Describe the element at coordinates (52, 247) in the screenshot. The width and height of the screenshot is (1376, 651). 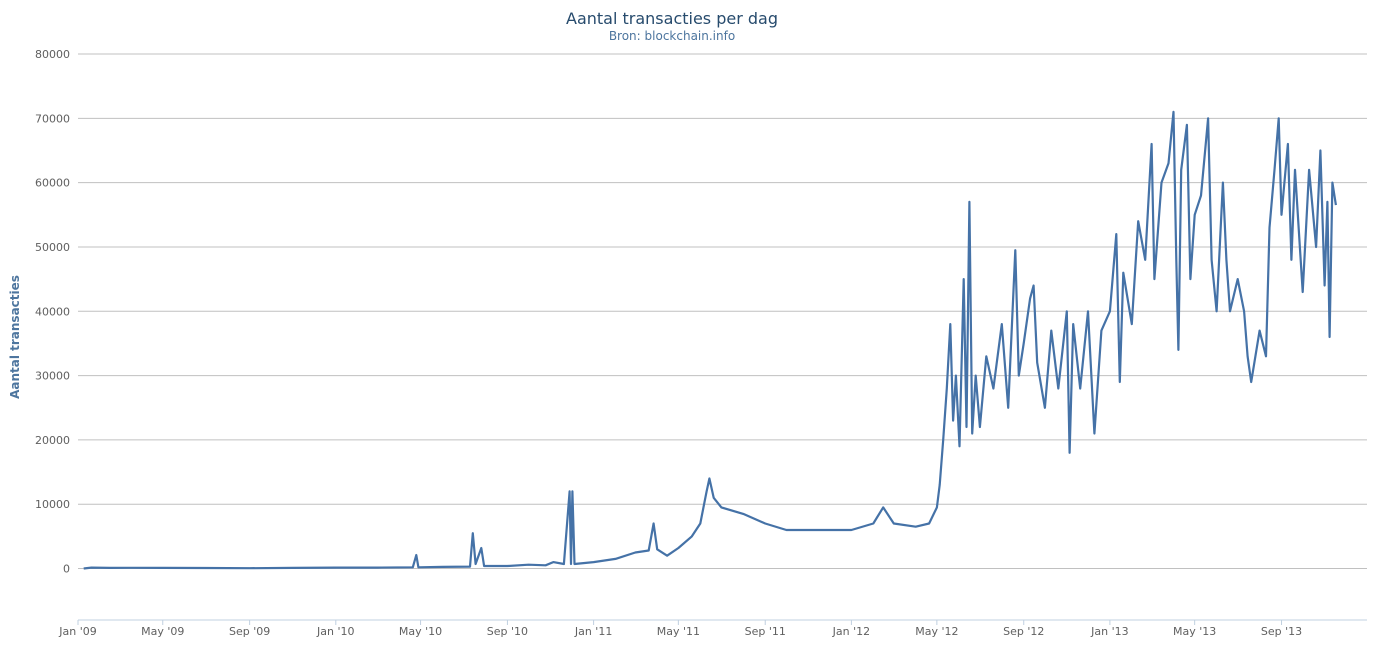
I see `y-tick-label: 50000` at that location.